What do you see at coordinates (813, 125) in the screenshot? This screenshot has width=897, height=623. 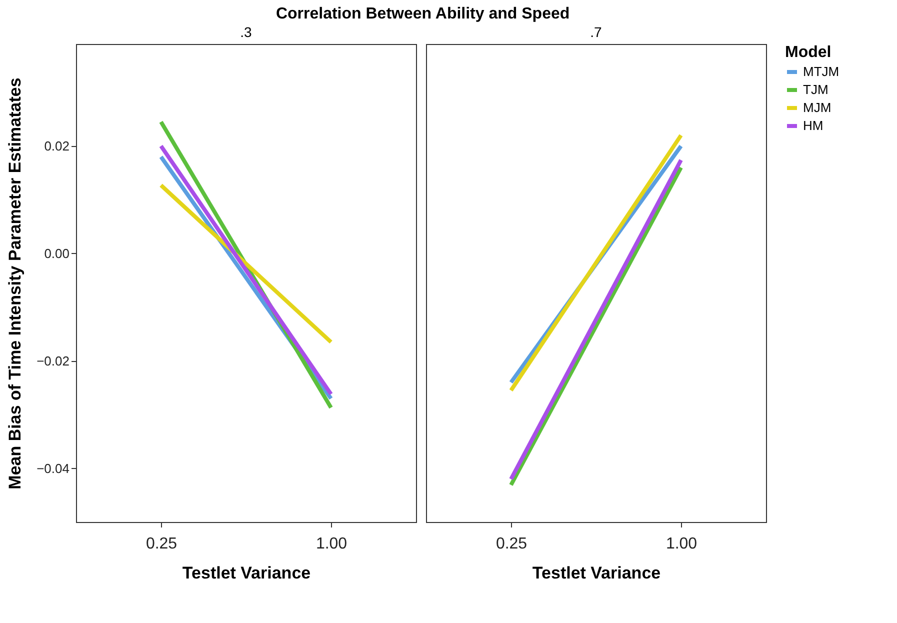 I see `legend-label: HM` at bounding box center [813, 125].